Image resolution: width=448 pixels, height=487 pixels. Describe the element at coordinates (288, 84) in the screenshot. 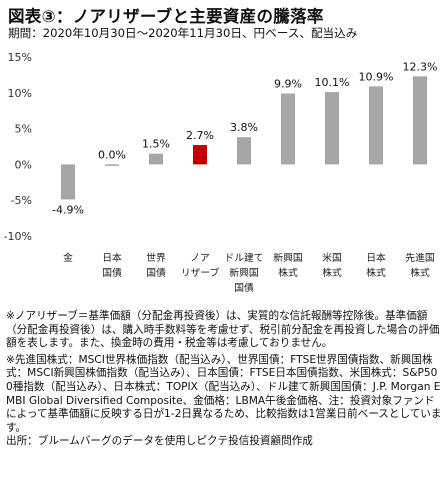

I see `data-label: 9.9%` at that location.